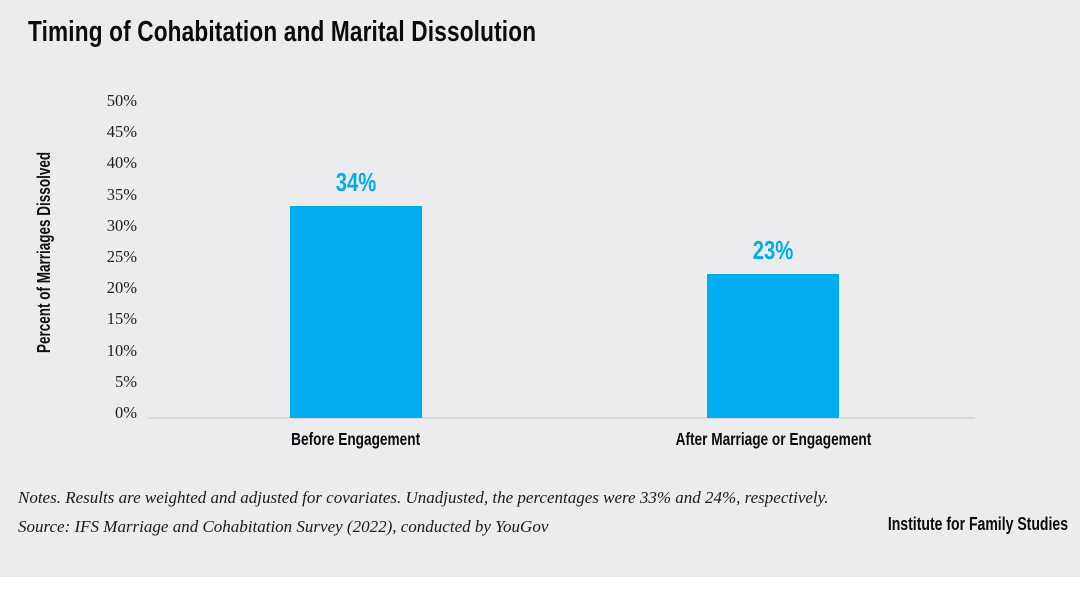 This screenshot has height=611, width=1080. Describe the element at coordinates (121, 256) in the screenshot. I see `y-tick-label: 25%` at that location.